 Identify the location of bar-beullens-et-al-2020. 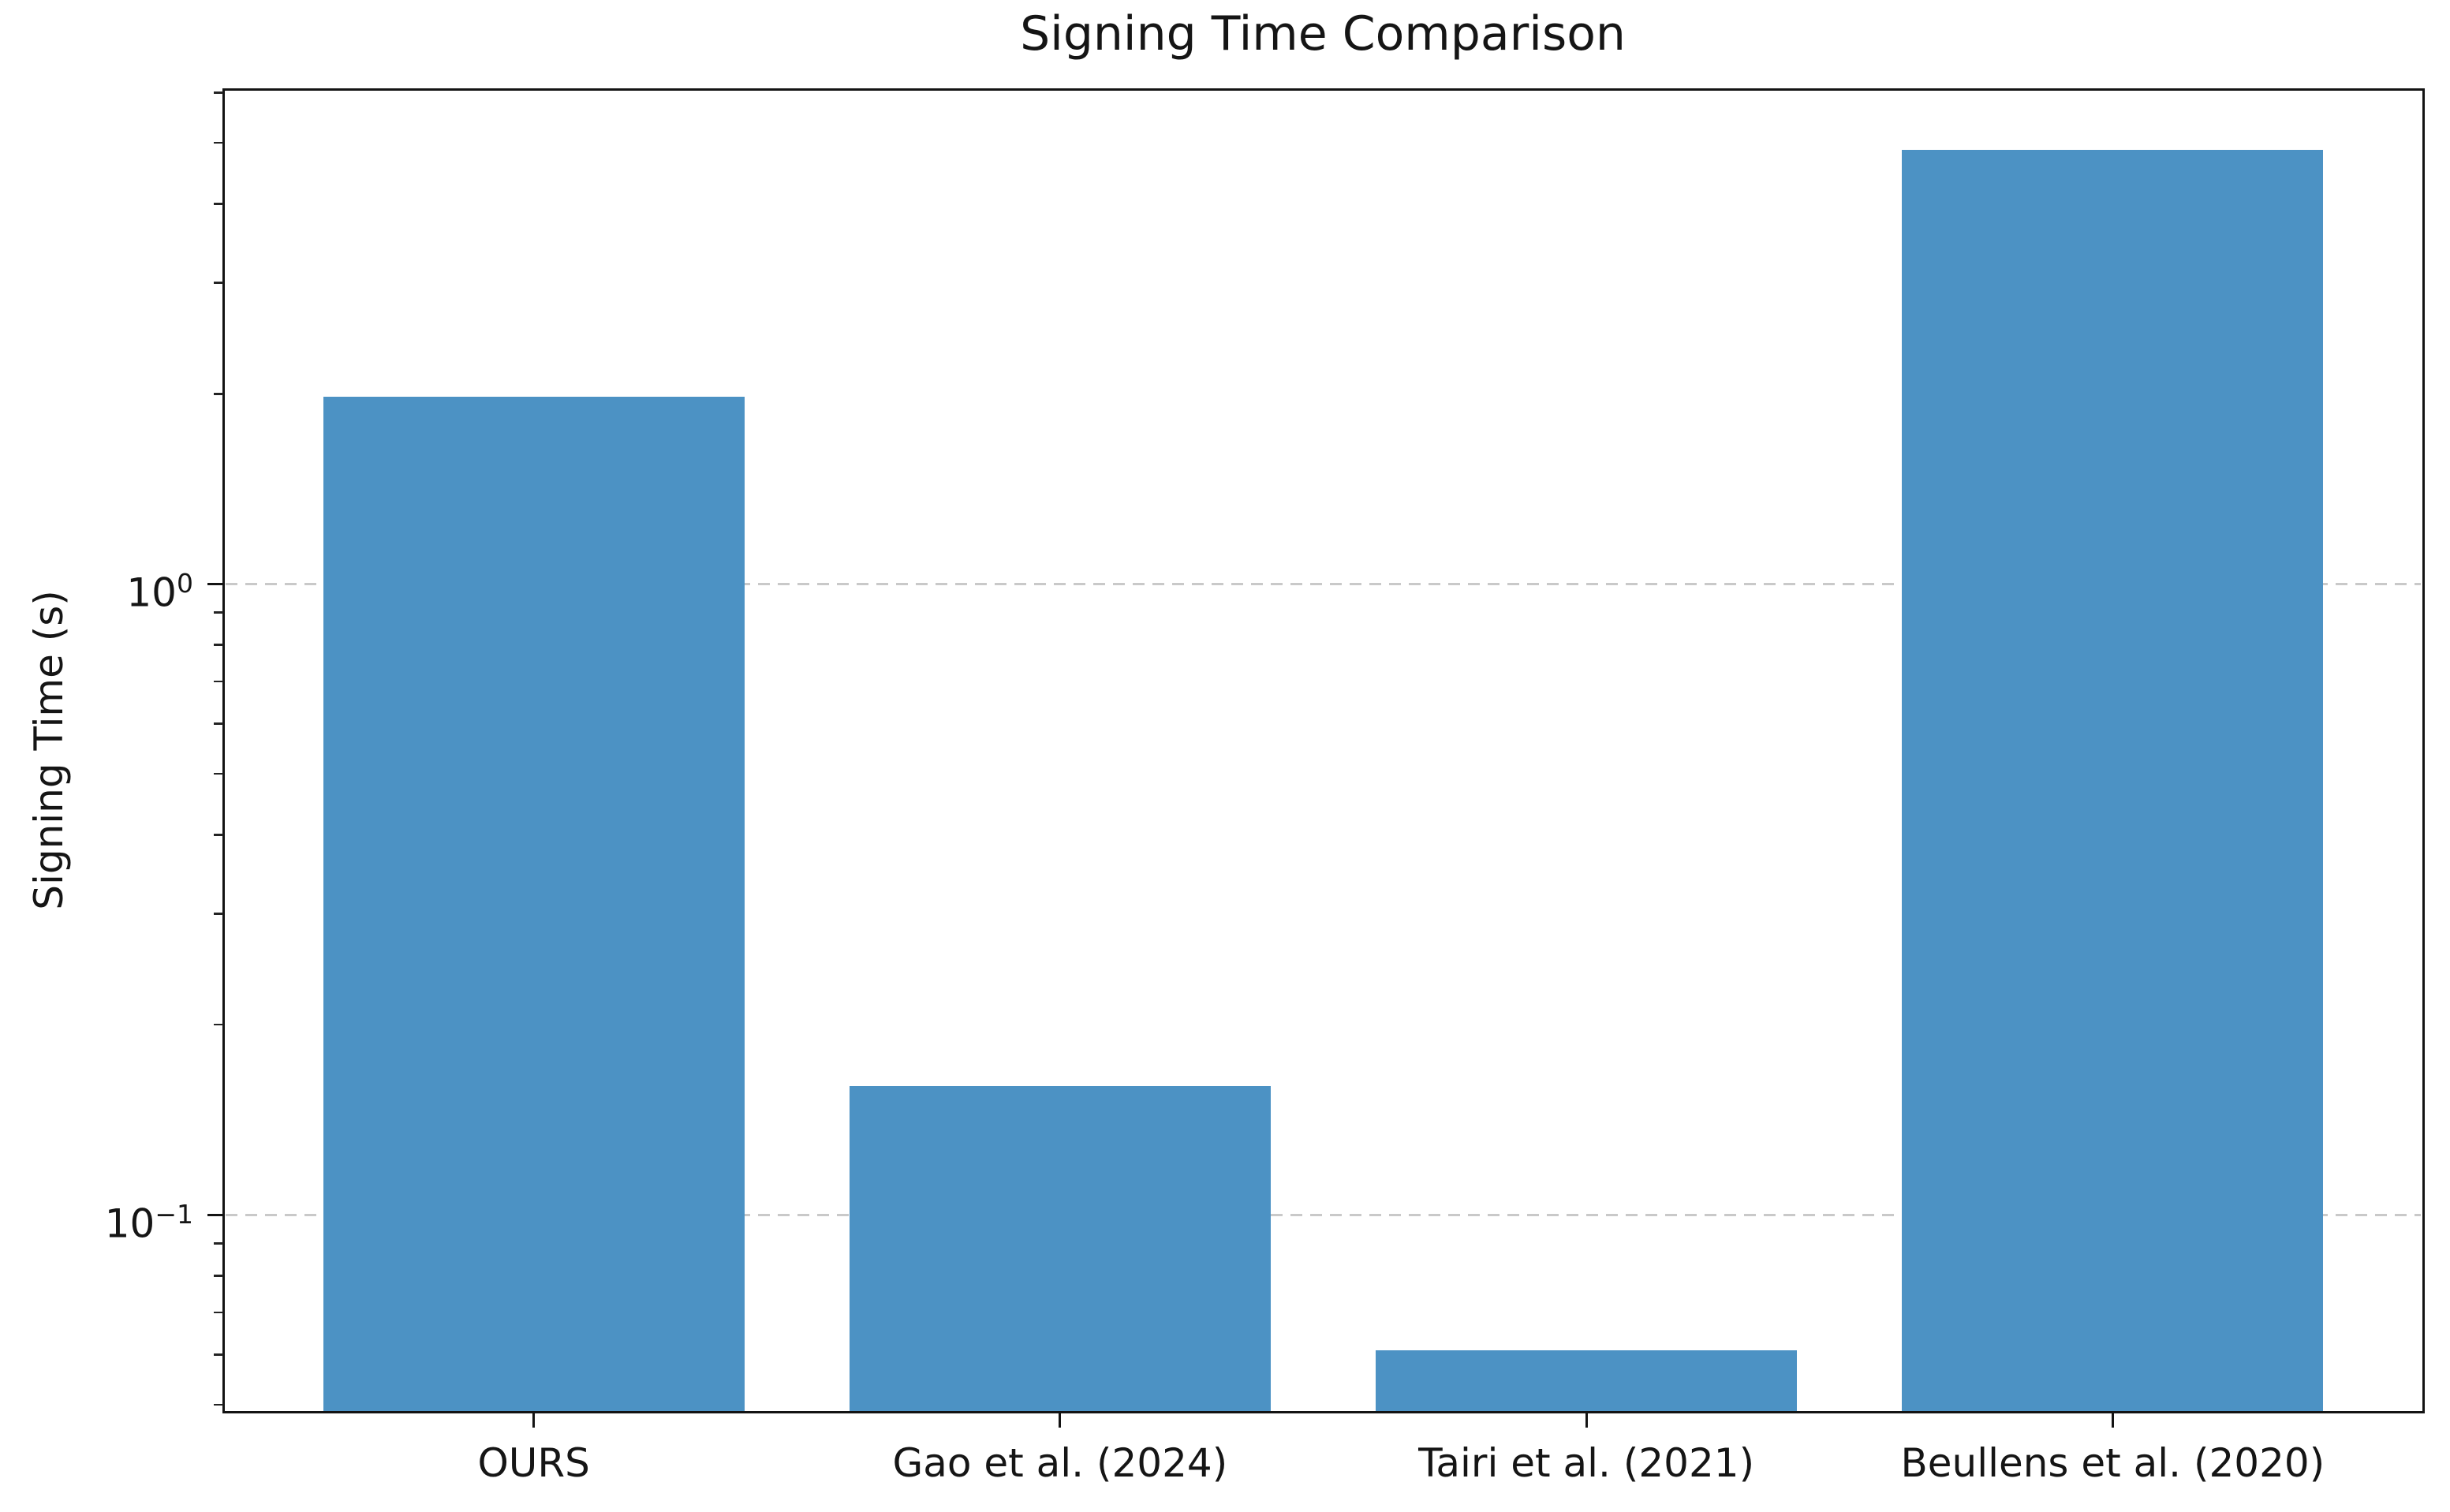
(2113, 781).